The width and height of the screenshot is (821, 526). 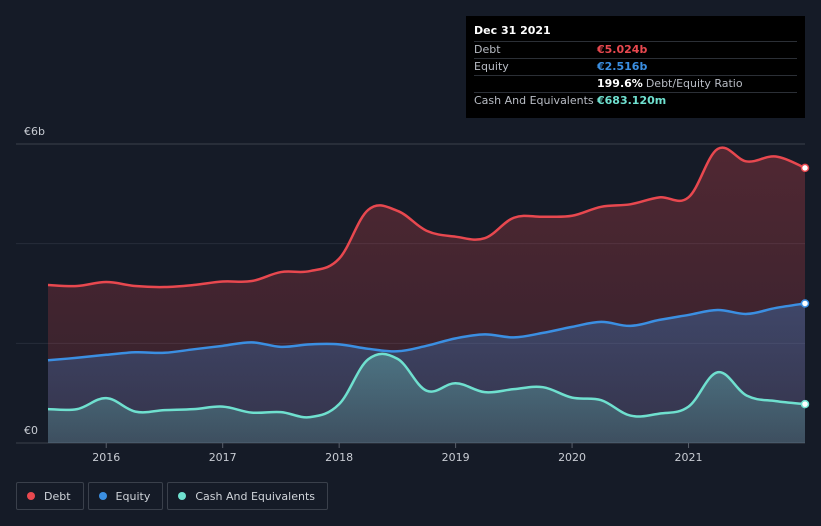 What do you see at coordinates (255, 496) in the screenshot?
I see `legend-label-cash: Cash And Equivalents` at bounding box center [255, 496].